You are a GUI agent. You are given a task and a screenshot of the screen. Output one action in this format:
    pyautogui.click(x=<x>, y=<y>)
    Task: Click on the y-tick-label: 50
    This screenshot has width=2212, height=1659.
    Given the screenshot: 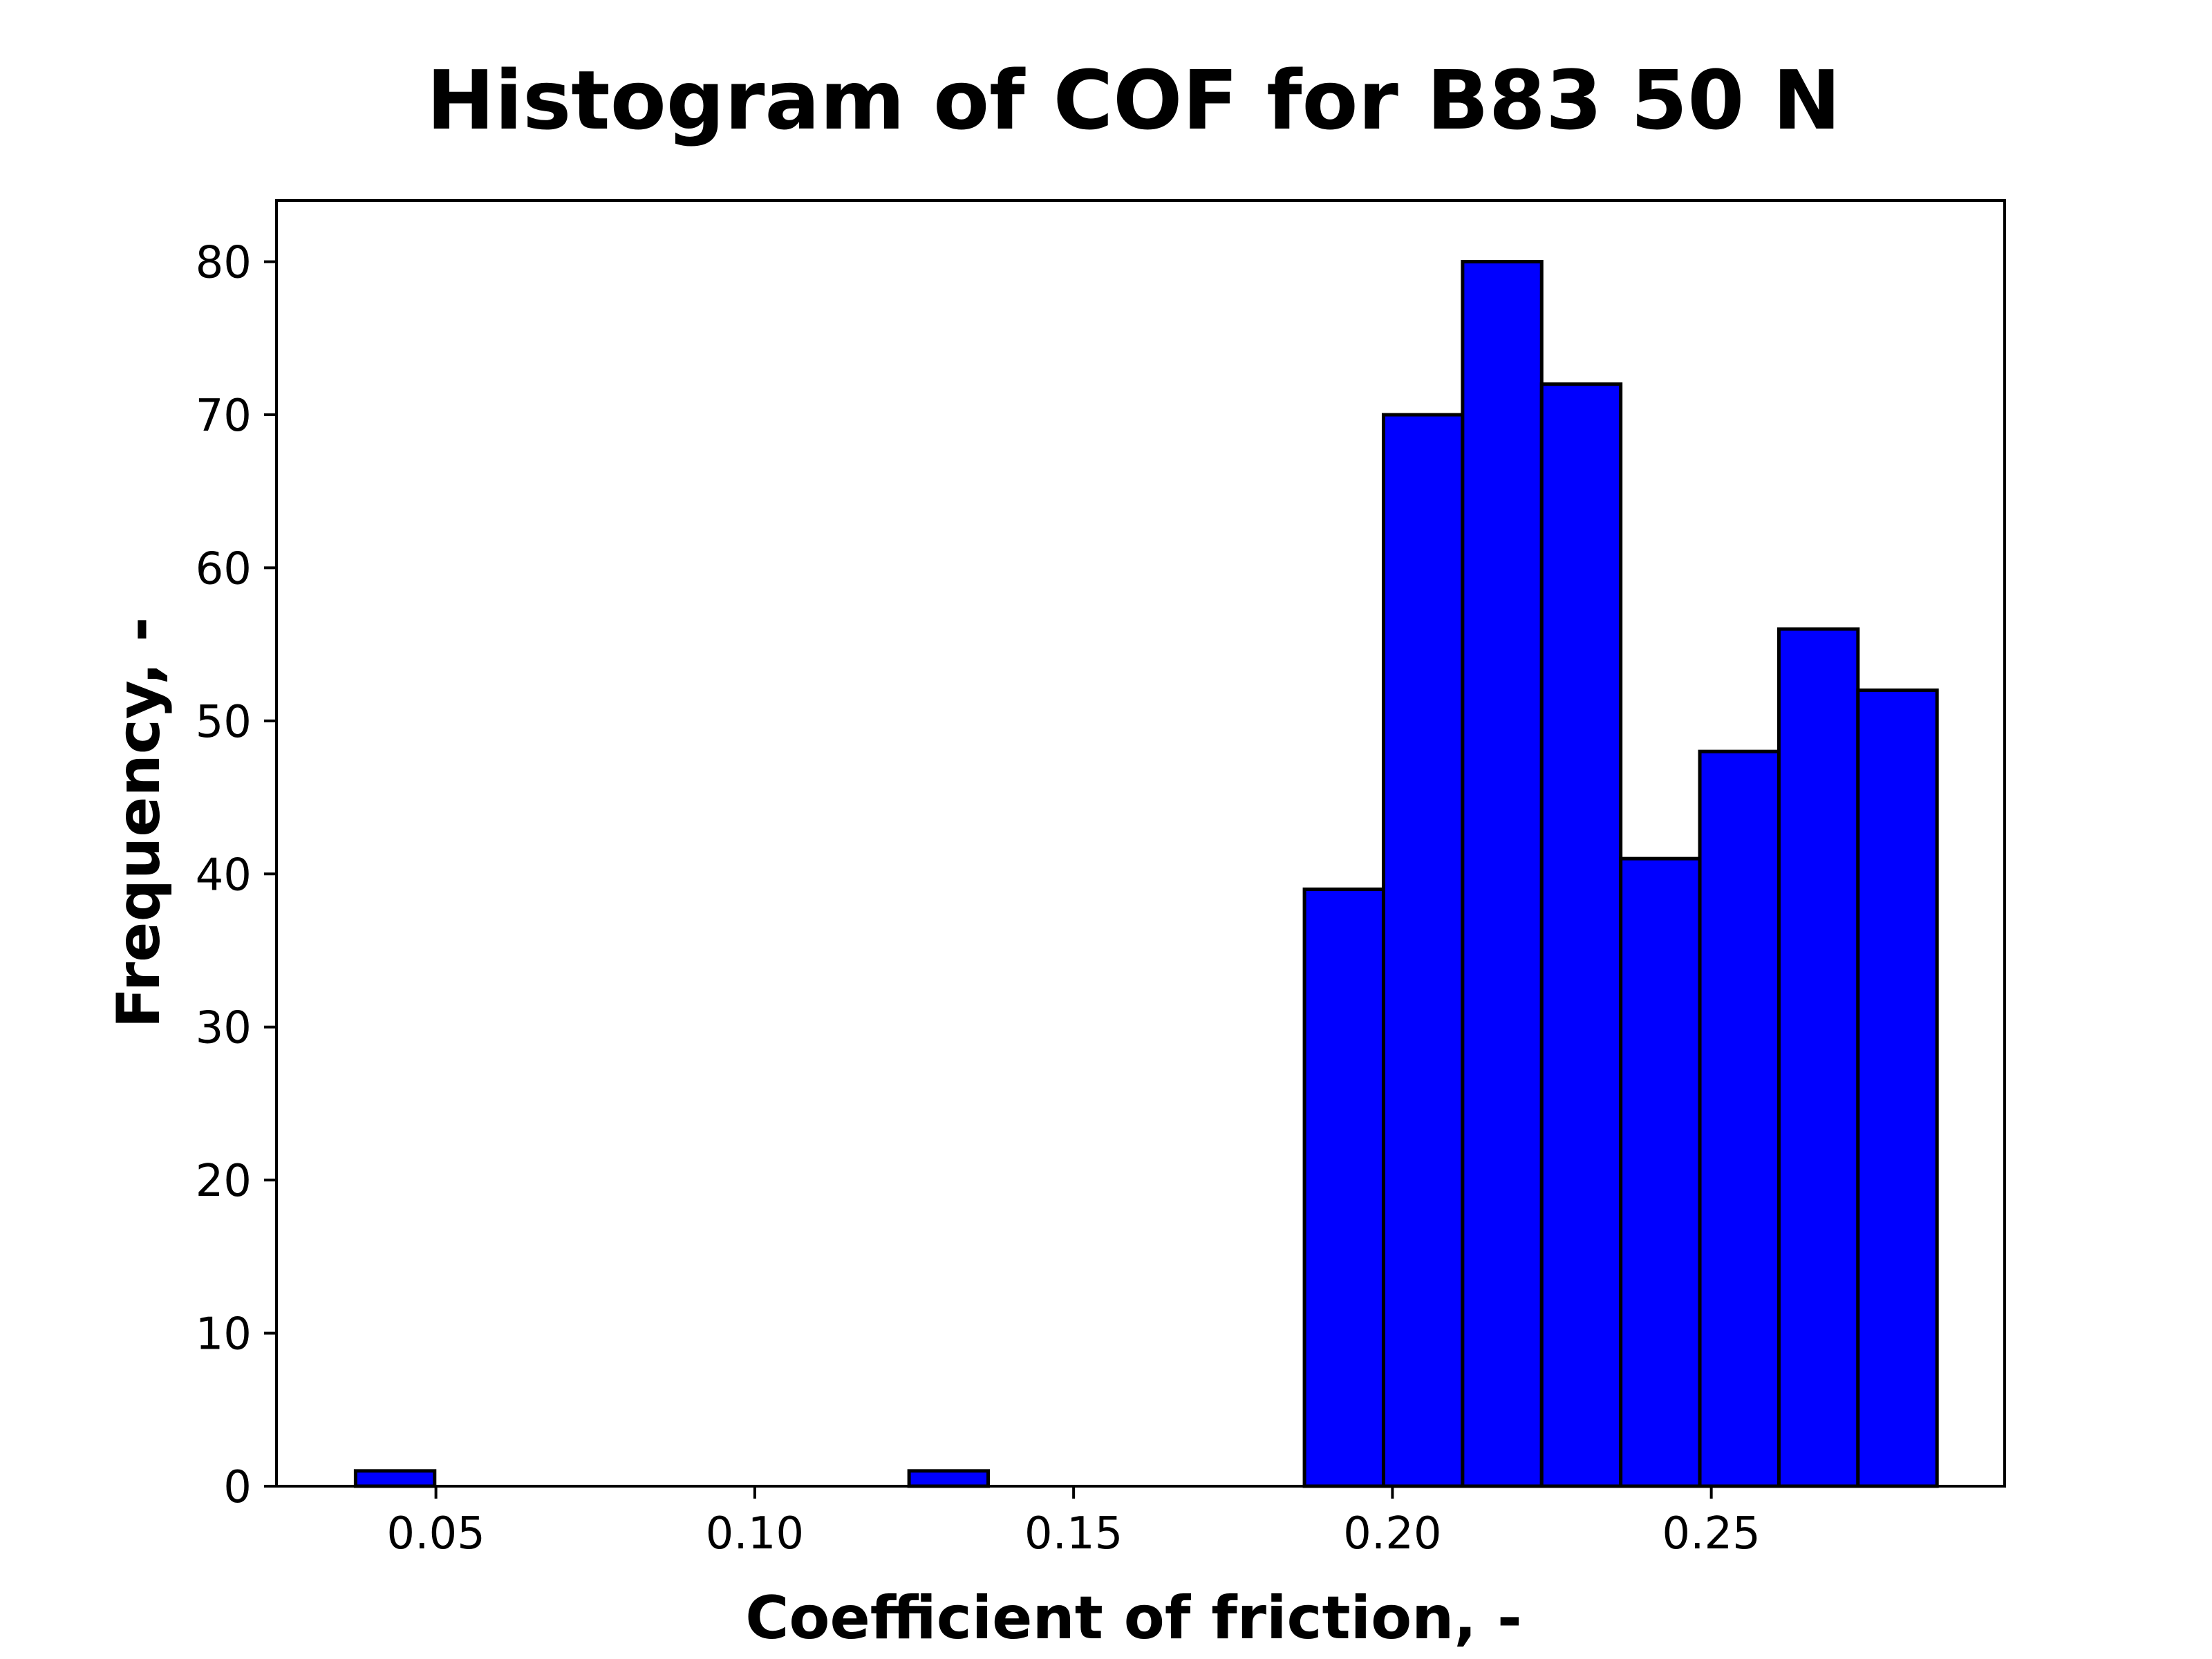 What is the action you would take?
    pyautogui.click(x=224, y=723)
    